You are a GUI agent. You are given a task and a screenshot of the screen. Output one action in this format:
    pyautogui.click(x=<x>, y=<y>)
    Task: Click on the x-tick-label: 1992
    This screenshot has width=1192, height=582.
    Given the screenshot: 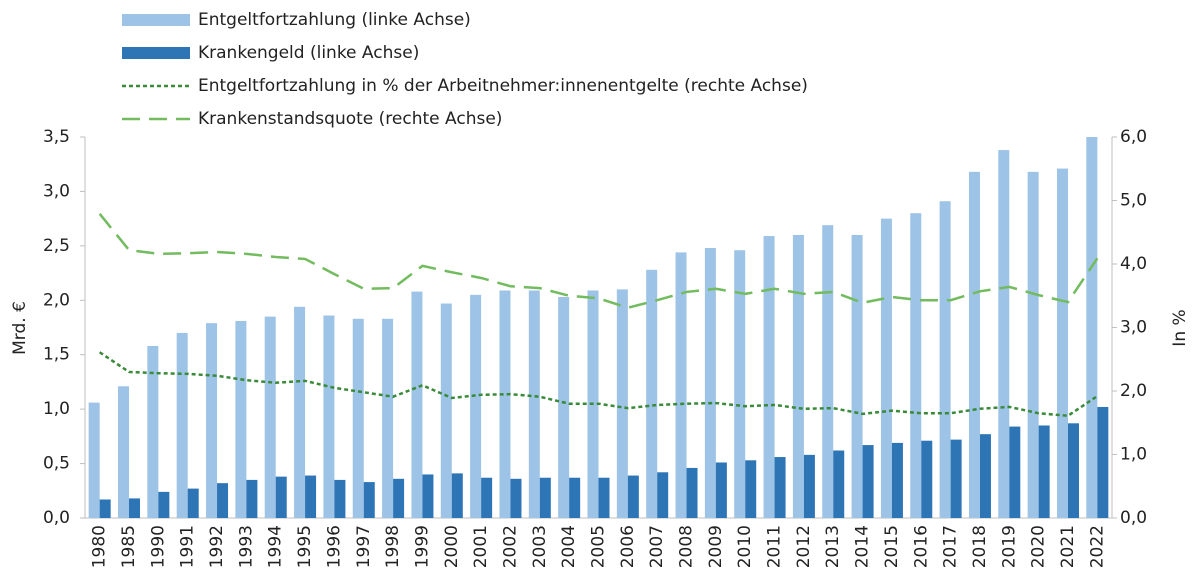 What is the action you would take?
    pyautogui.click(x=217, y=546)
    